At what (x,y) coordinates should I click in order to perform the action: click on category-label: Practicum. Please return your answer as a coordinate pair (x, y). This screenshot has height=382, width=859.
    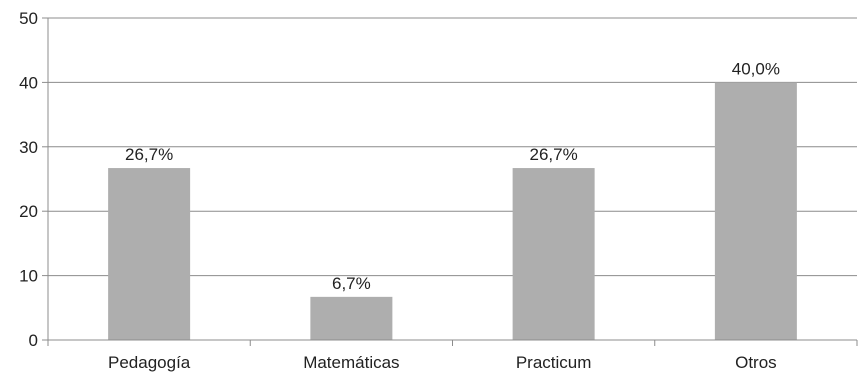
    Looking at the image, I should click on (554, 362).